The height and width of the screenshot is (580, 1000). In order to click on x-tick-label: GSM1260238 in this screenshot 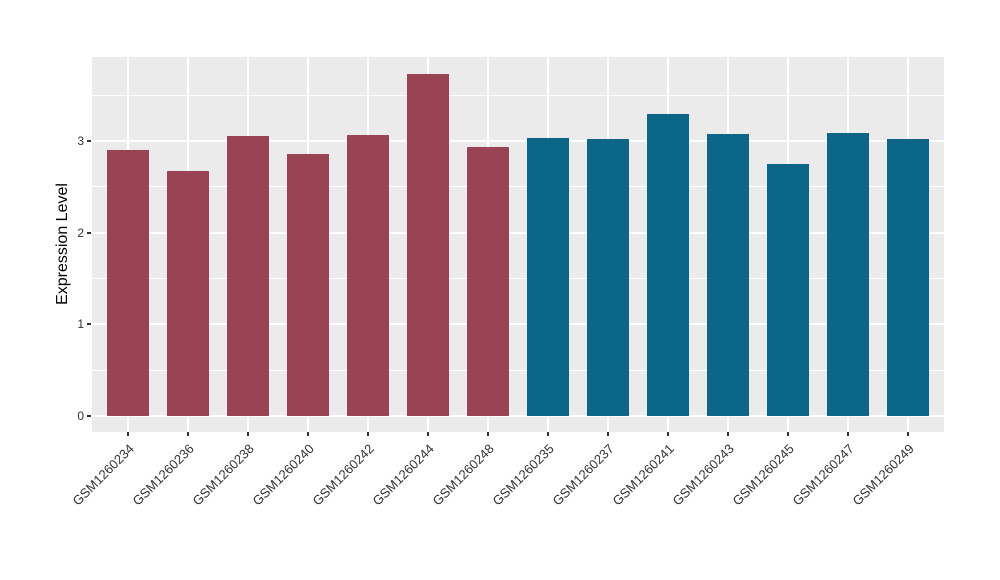, I will do `click(223, 475)`.